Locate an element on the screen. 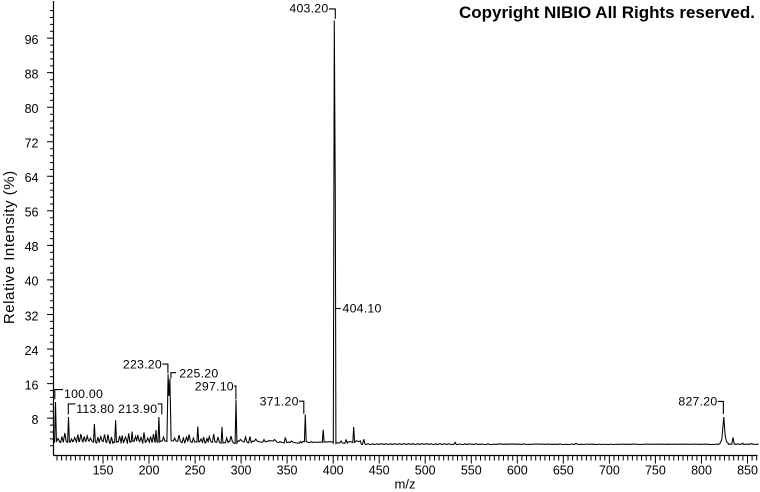 Image resolution: width=760 pixels, height=492 pixels. svg-text: 225.20 is located at coordinates (198, 374).